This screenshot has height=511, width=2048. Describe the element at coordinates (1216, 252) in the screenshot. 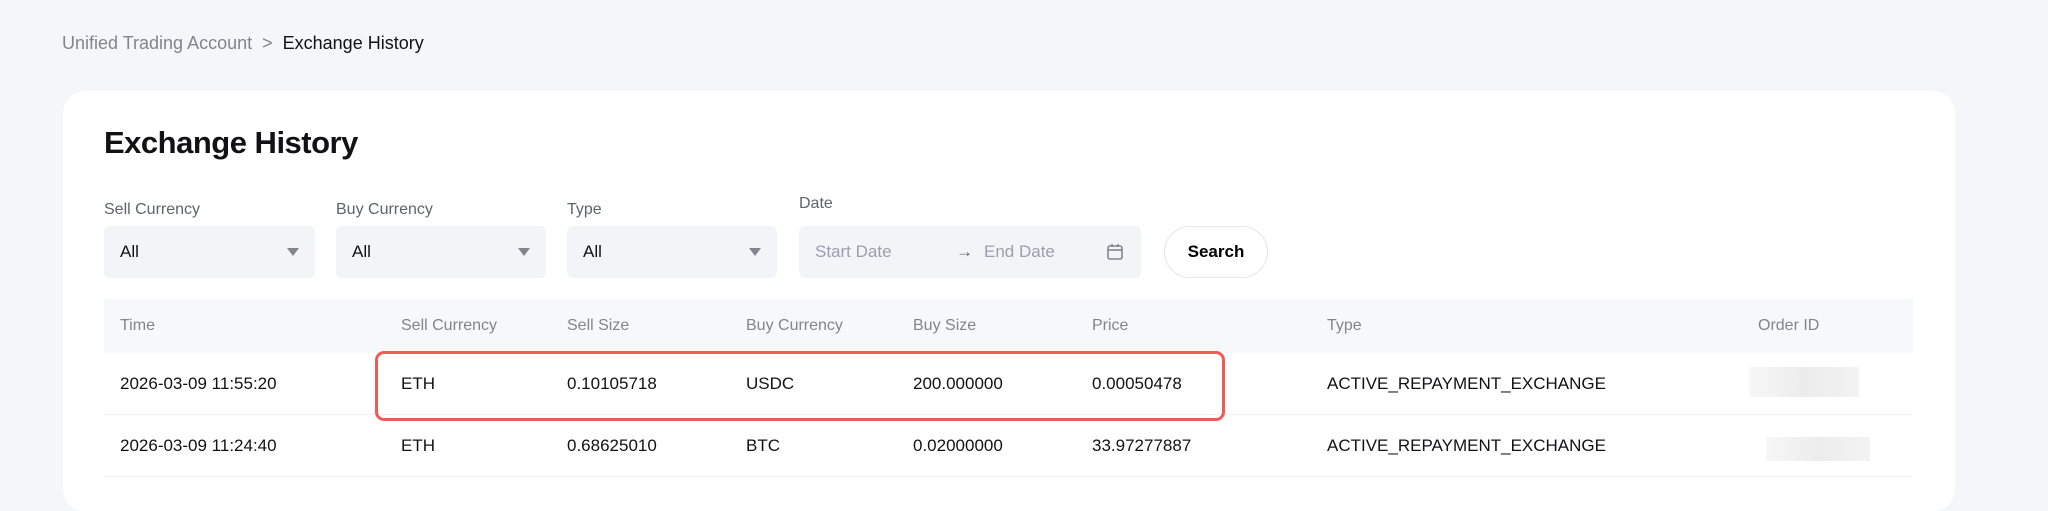

I see `search-button: Search` at that location.